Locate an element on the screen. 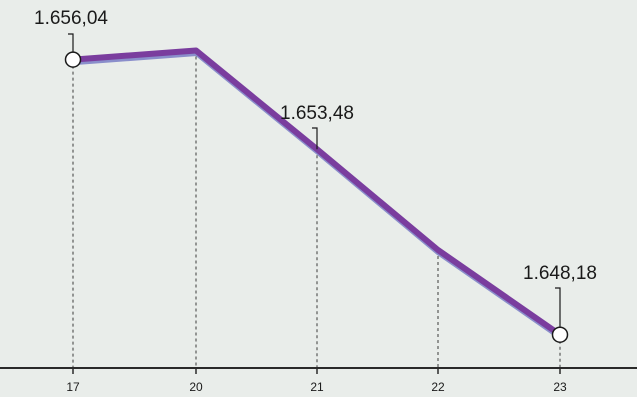  x-tick-labels: 17 20 21 22 23 is located at coordinates (316, 381).